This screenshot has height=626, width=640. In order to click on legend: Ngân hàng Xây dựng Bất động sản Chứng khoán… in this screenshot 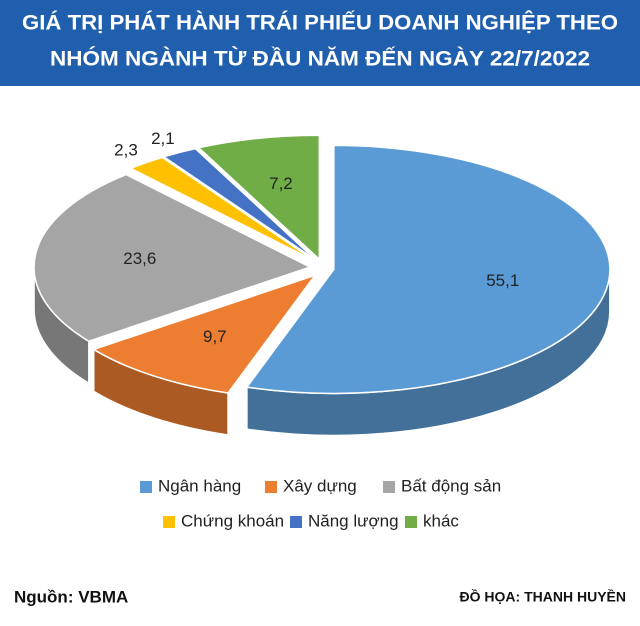, I will do `click(320, 503)`.